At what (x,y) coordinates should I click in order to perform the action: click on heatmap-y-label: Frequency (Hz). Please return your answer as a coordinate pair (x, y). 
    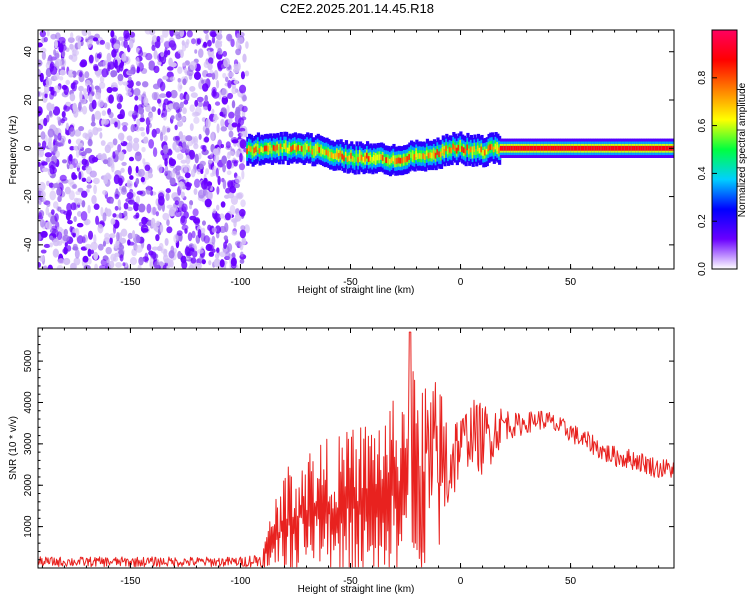
    Looking at the image, I should click on (13, 150).